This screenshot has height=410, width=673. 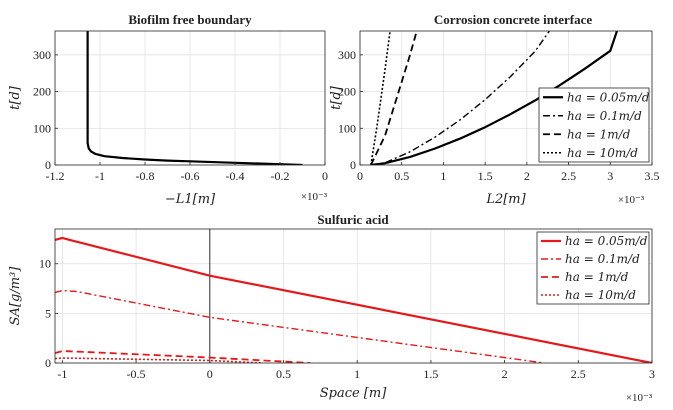 What do you see at coordinates (280, 176) in the screenshot?
I see `x-tick-label: -0.2` at bounding box center [280, 176].